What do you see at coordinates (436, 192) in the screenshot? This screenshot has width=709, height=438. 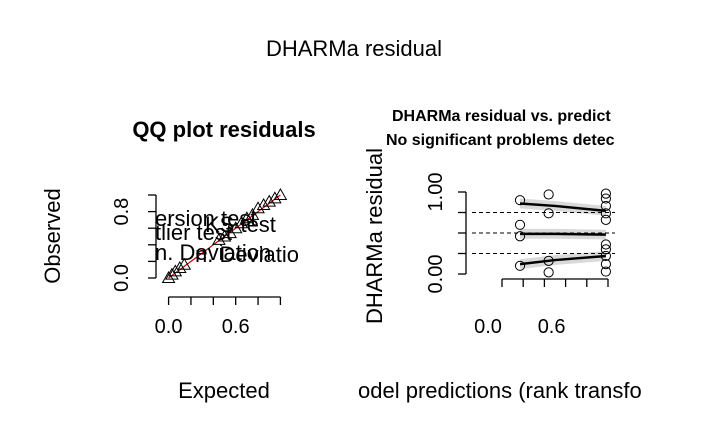 I see `residual-y-tick-label-1: 1.00` at bounding box center [436, 192].